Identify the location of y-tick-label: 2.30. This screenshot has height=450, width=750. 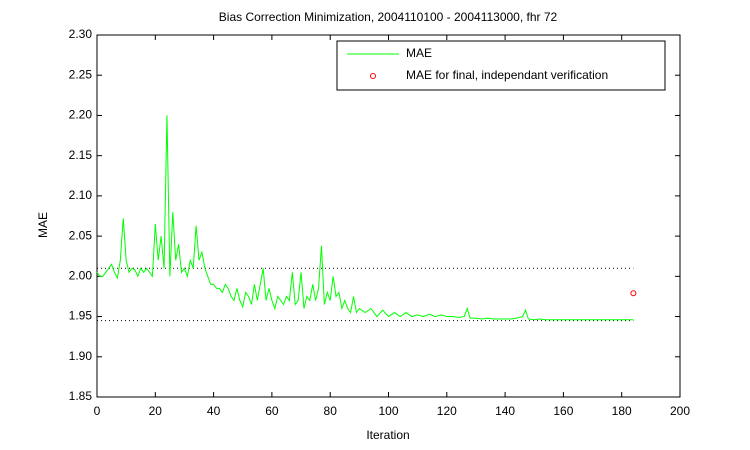
(81, 34).